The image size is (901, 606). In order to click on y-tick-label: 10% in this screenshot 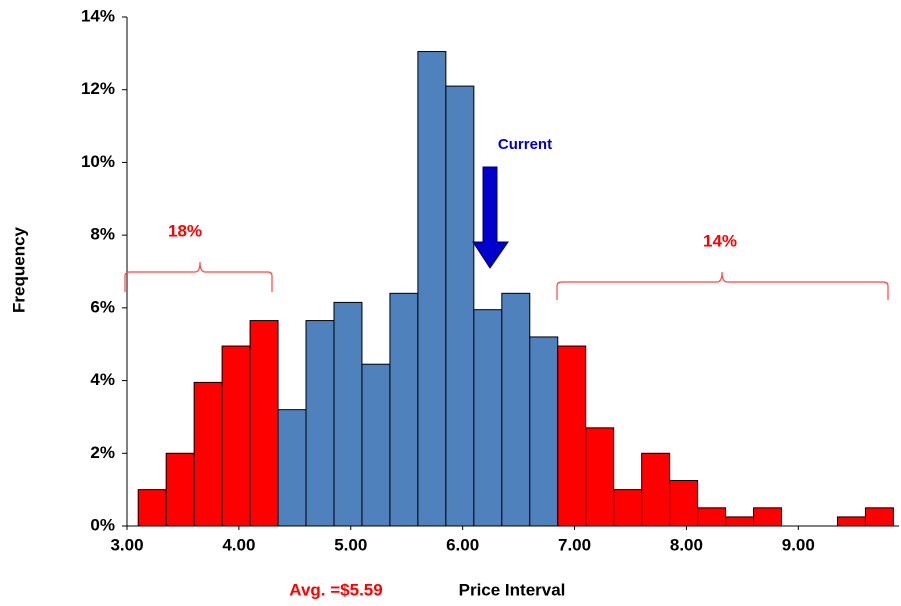, I will do `click(98, 161)`.